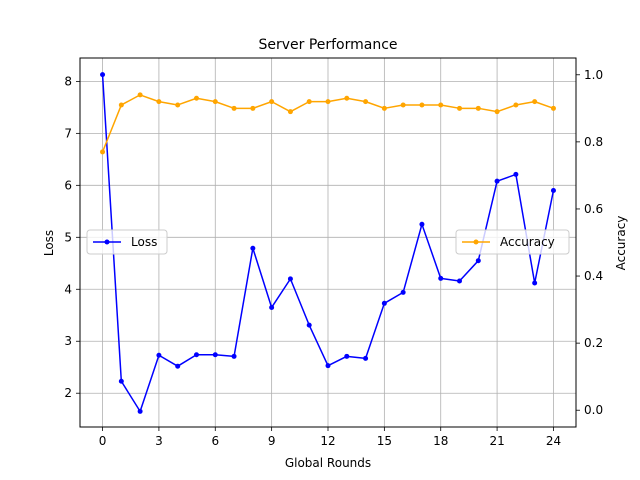  I want to click on legend-label: Accuracy, so click(527, 242).